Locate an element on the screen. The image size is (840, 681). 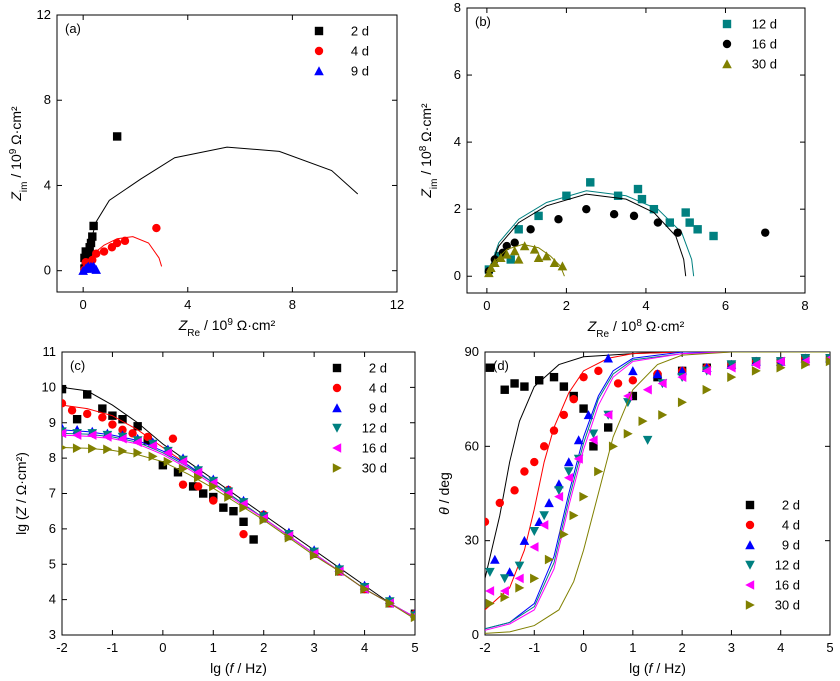
legend-label: 4 d is located at coordinates (791, 525).